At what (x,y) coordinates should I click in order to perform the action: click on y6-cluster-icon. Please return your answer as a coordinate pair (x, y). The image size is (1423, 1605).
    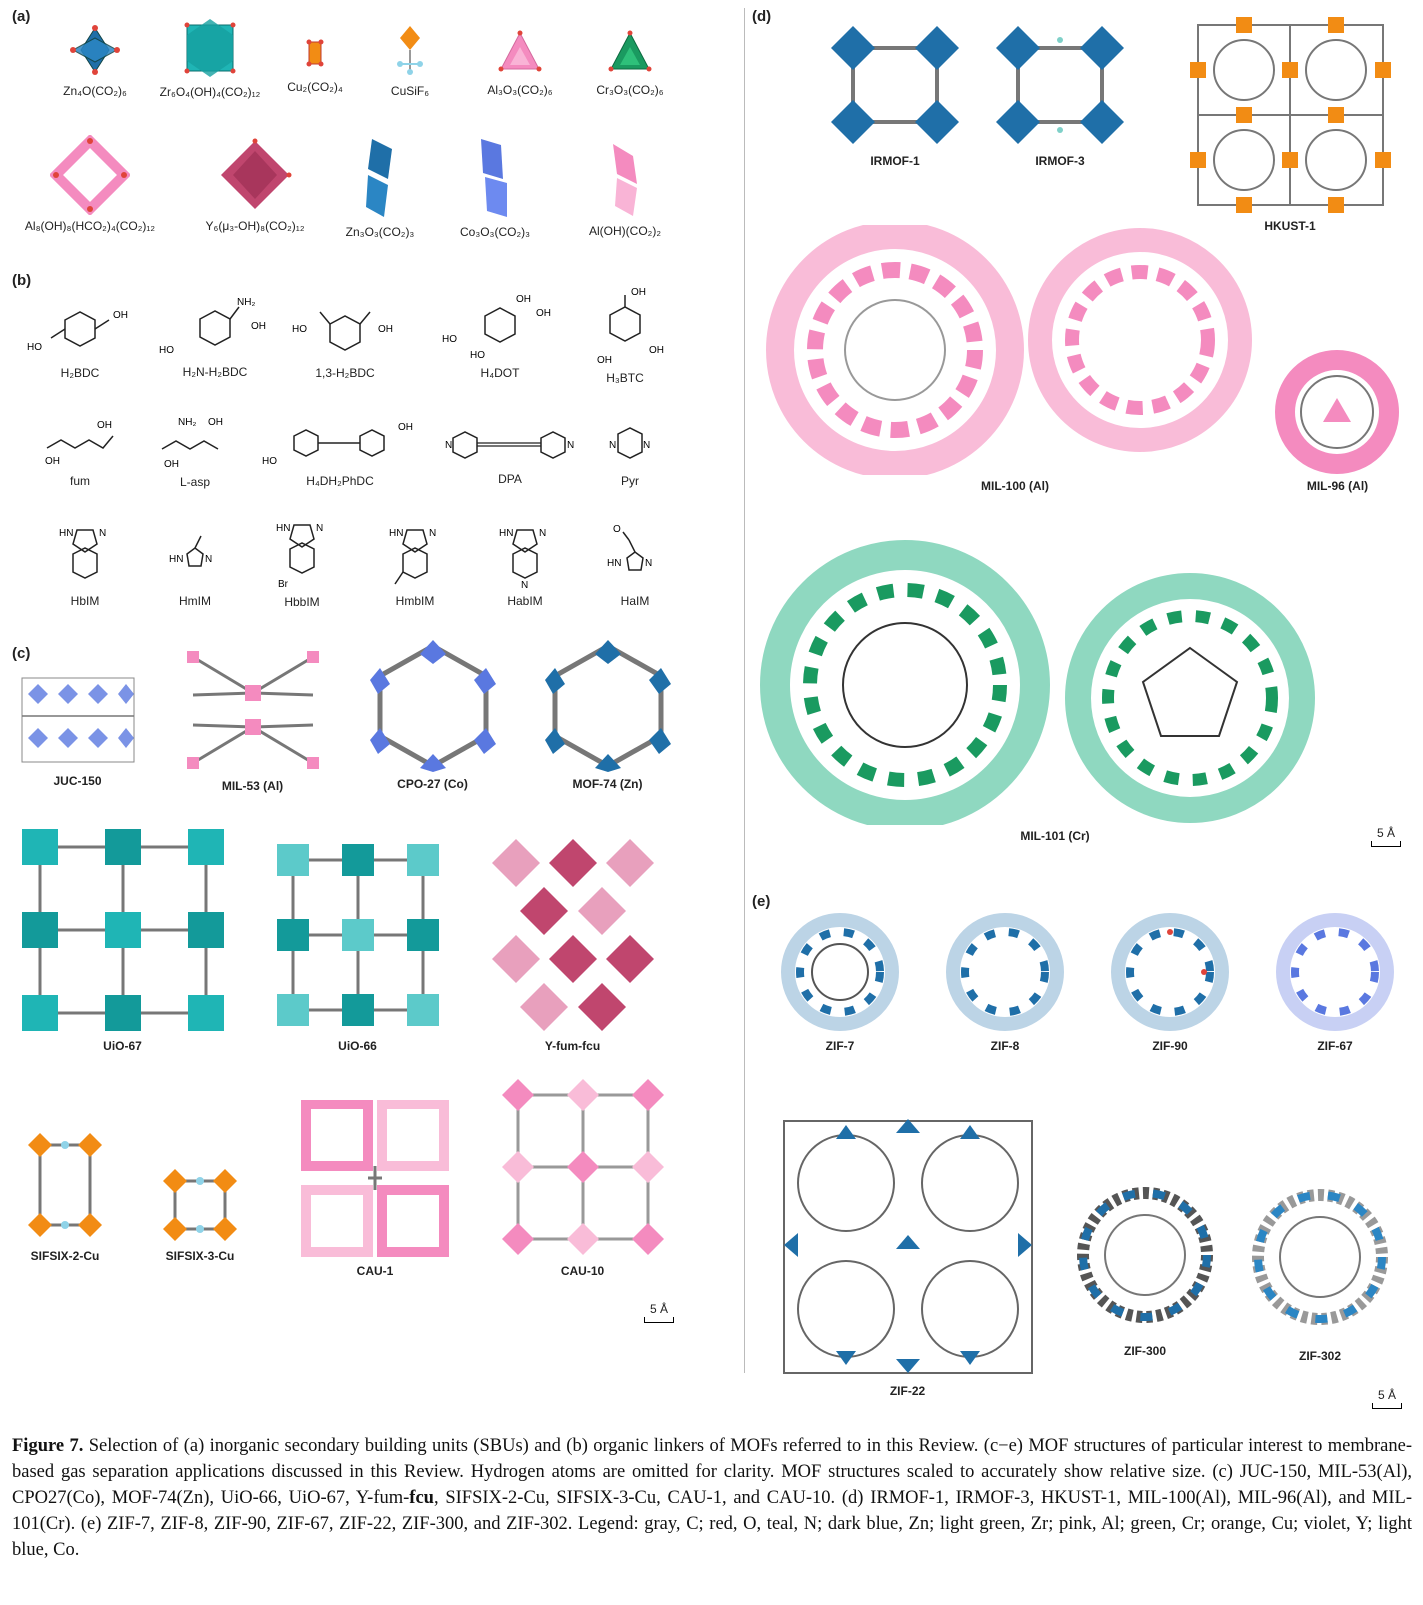
    Looking at the image, I should click on (256, 173).